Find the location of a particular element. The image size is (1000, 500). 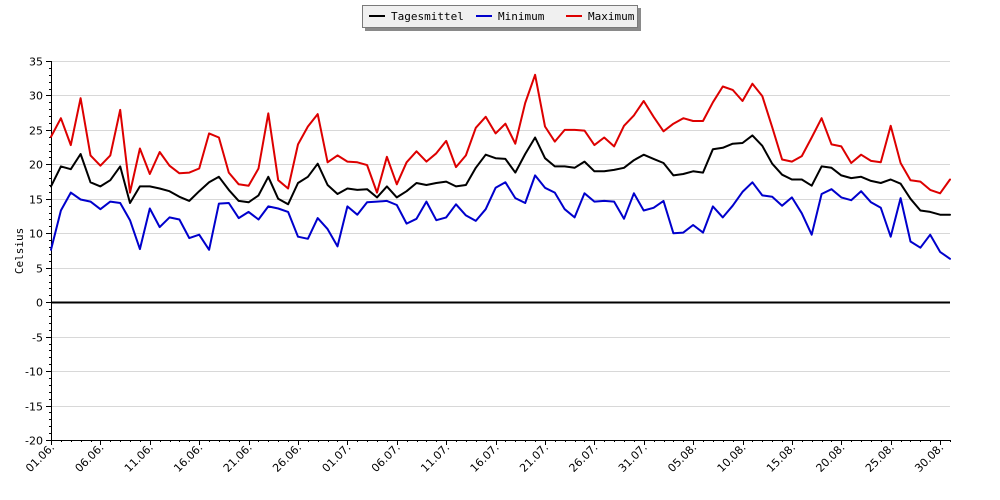

x-tick-label: 11.07. is located at coordinates (435, 458).